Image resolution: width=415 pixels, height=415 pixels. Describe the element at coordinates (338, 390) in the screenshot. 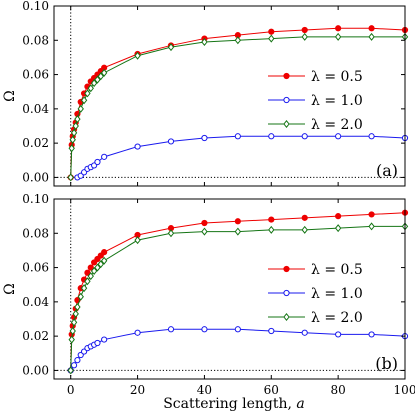

I see `x-tick-label-4: 80` at that location.